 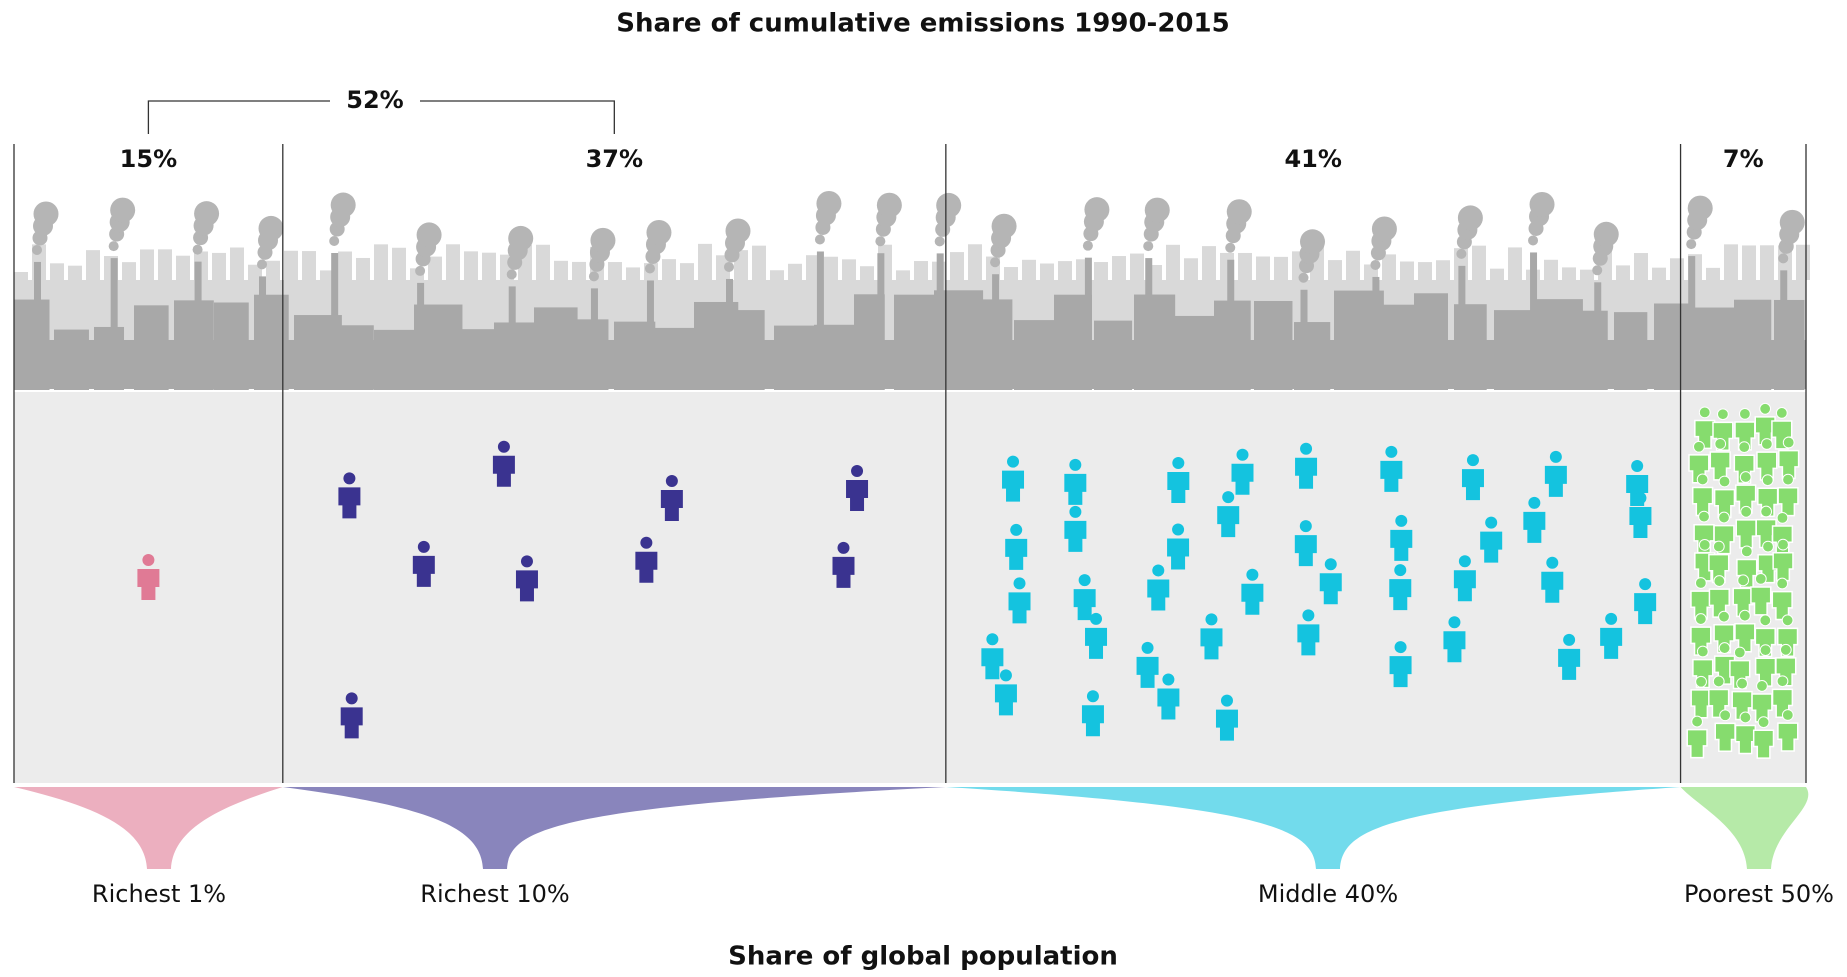 What do you see at coordinates (159, 894) in the screenshot?
I see `population-label: Richest 1%` at bounding box center [159, 894].